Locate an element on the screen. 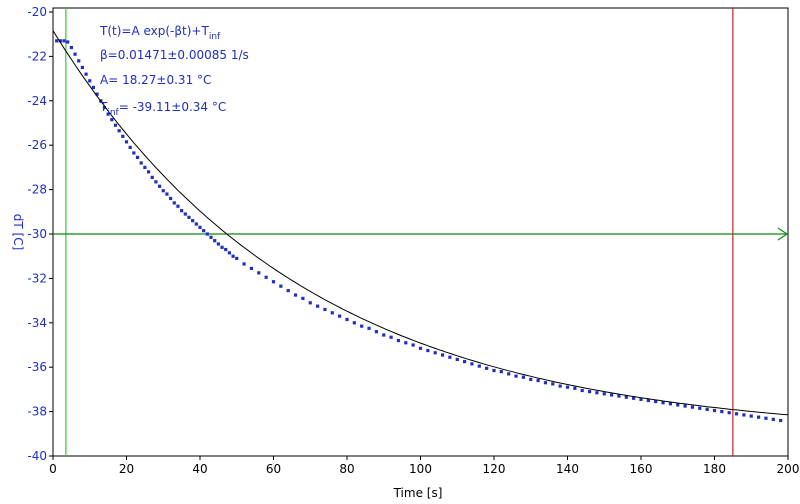 The width and height of the screenshot is (800, 504). y-axis: -20 -22 -24 -26 -28 -30 -32 -34 -36 -38 -40 is located at coordinates (40, 234).